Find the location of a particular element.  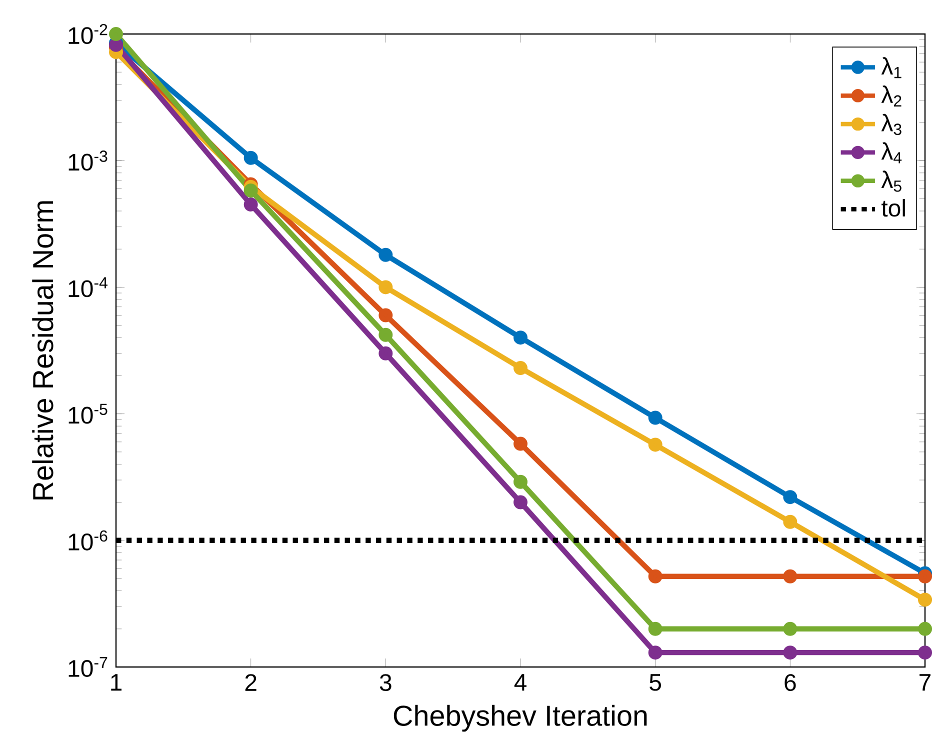

x-tick-label: 2 is located at coordinates (250, 682).